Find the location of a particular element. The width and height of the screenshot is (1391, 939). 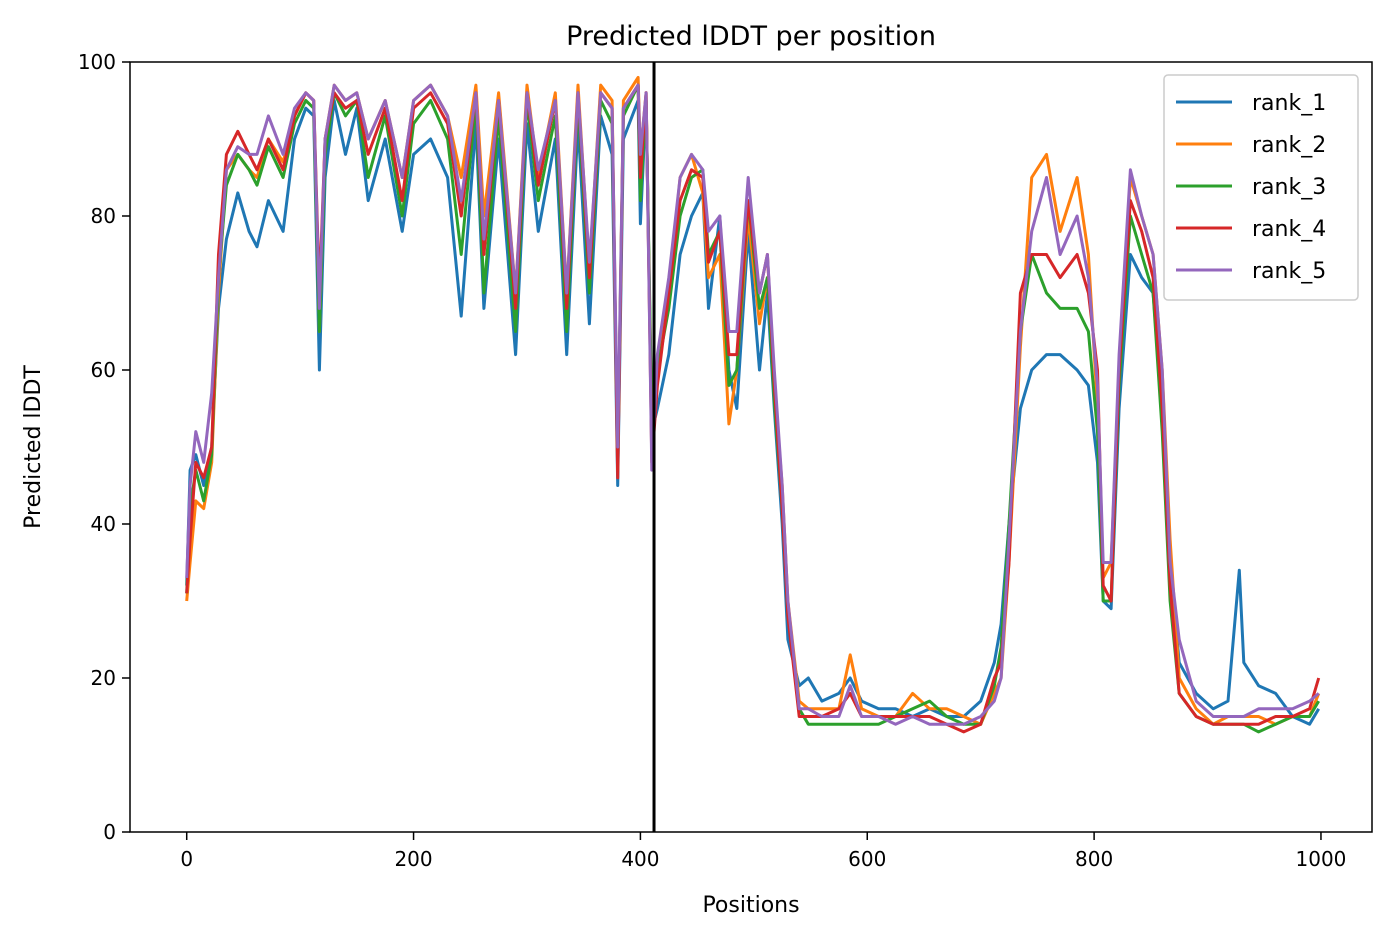

y-axis-label: Predicted lDDT is located at coordinates (33, 447).